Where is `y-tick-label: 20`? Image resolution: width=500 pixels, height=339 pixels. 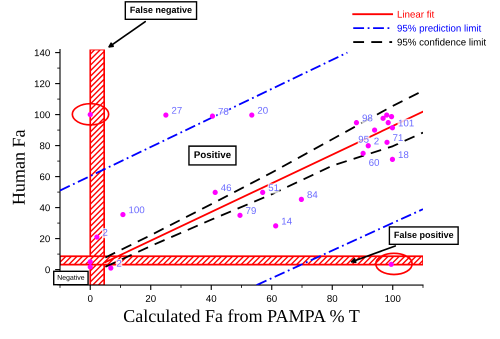
y-tick-label: 20 is located at coordinates (45, 238).